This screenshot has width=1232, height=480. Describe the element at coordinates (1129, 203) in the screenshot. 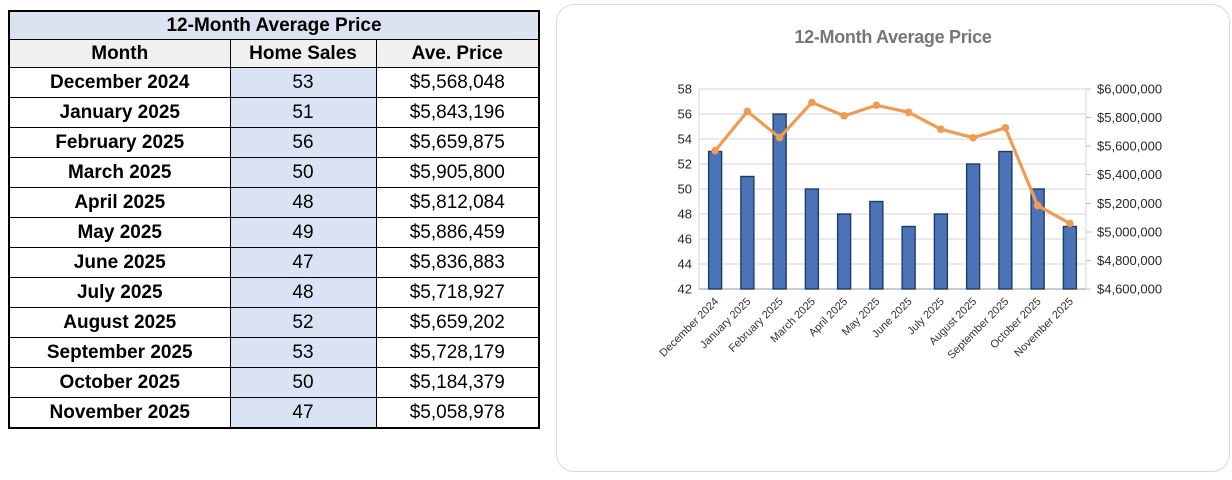

I see `right-axis-tick-label: $5,200,000` at that location.